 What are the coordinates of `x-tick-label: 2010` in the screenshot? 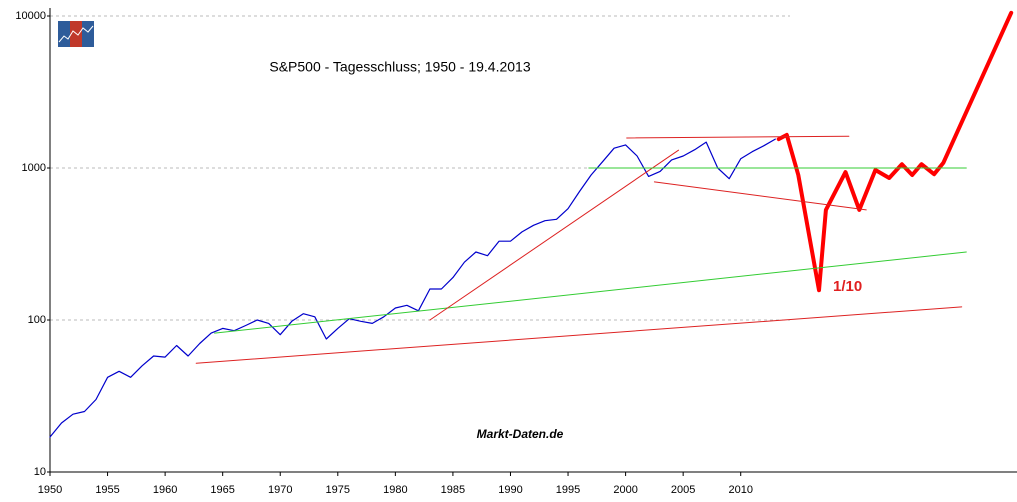 It's located at (740, 490).